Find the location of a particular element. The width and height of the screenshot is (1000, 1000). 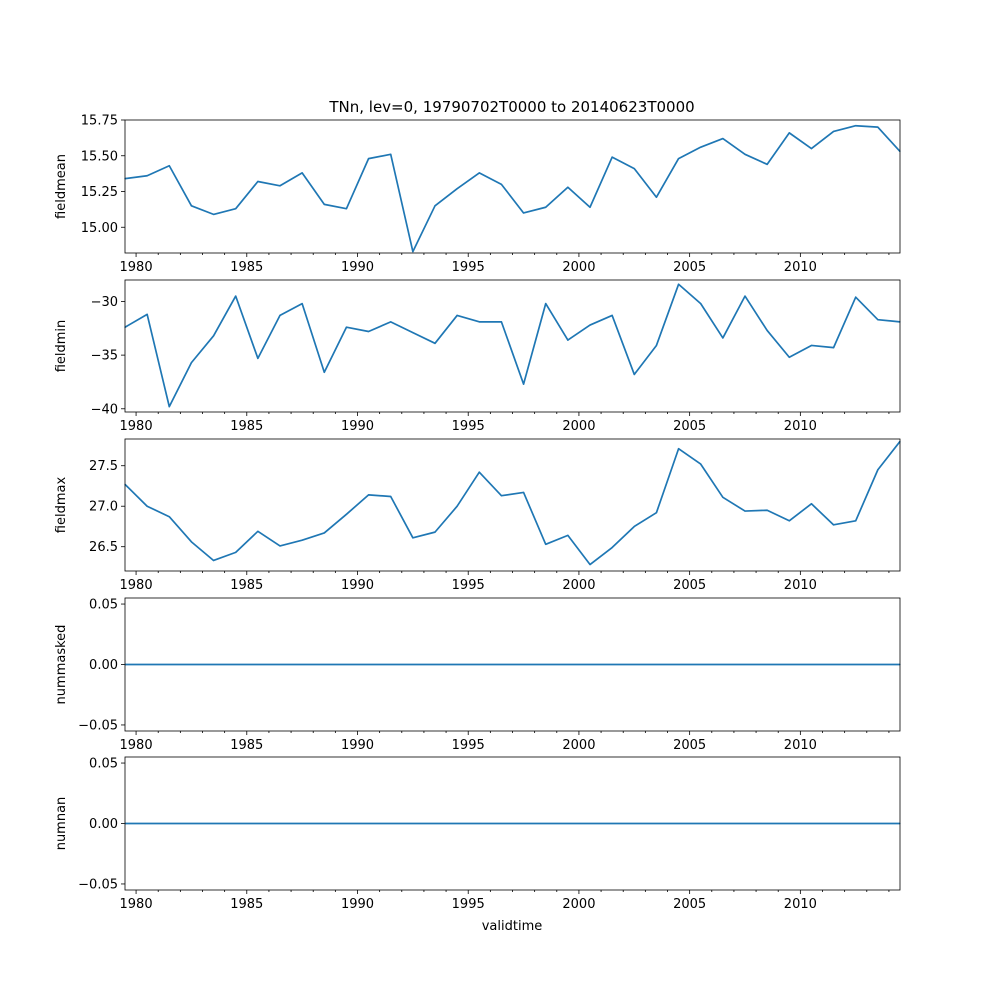

fieldmean-x-tick-label: 2005 is located at coordinates (689, 267).